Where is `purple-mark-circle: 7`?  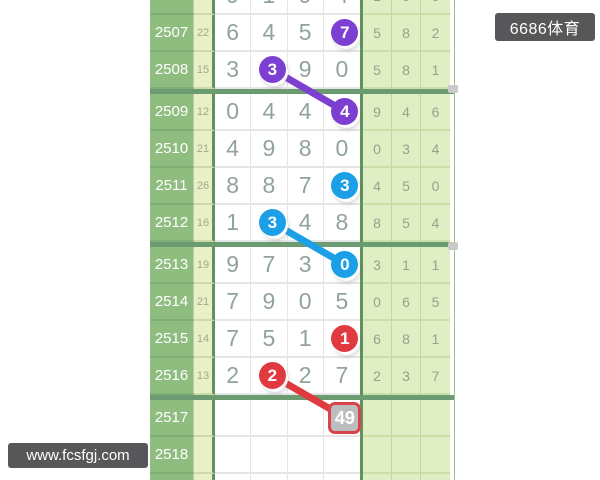 purple-mark-circle: 7 is located at coordinates (345, 32).